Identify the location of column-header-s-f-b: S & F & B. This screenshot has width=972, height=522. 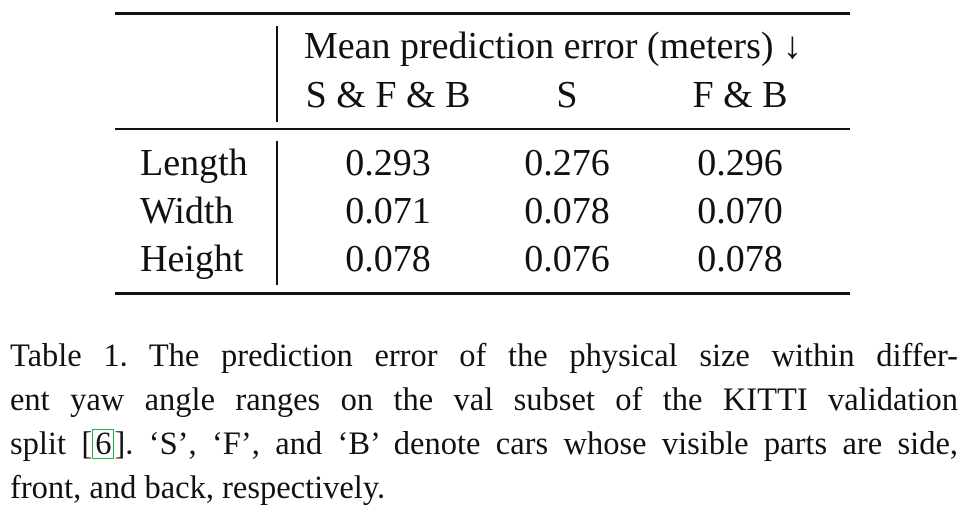
(388, 95).